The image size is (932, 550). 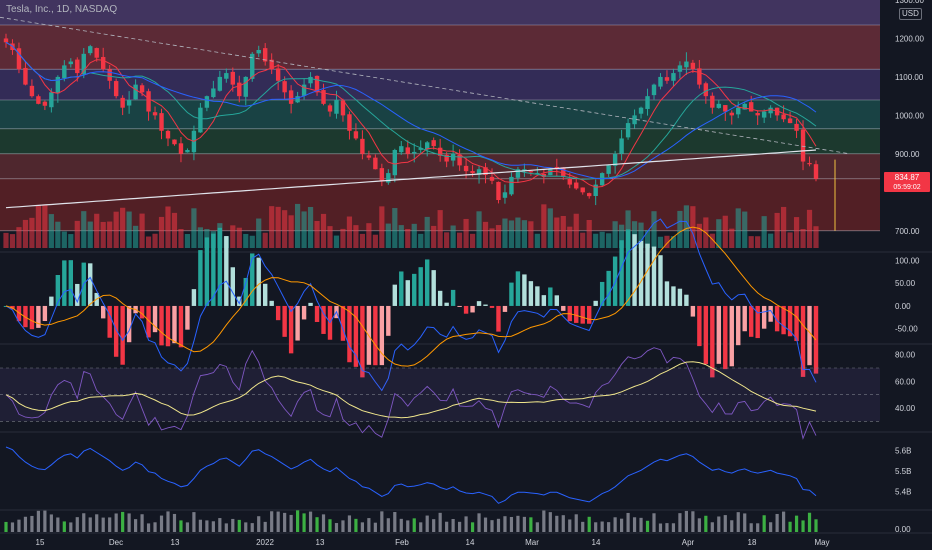 I want to click on symbol-title: Tesla, Inc., 1D, NASDAQ, so click(x=62, y=9).